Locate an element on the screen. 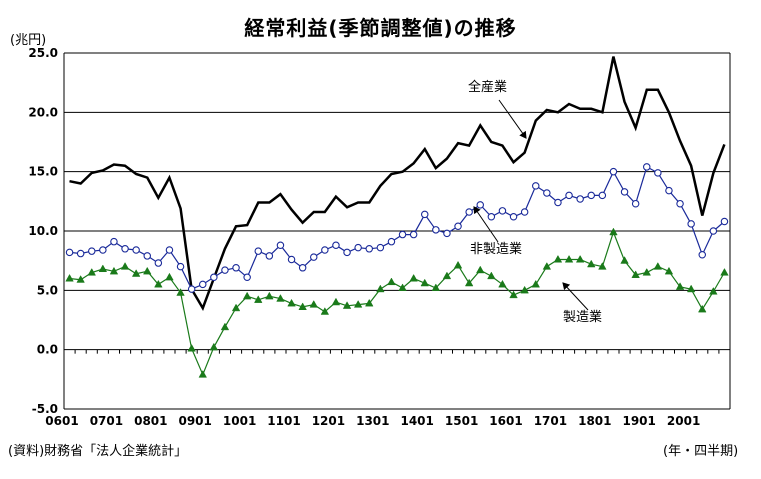 This screenshot has width=761, height=479. x-tick-label: 1701 is located at coordinates (550, 421).